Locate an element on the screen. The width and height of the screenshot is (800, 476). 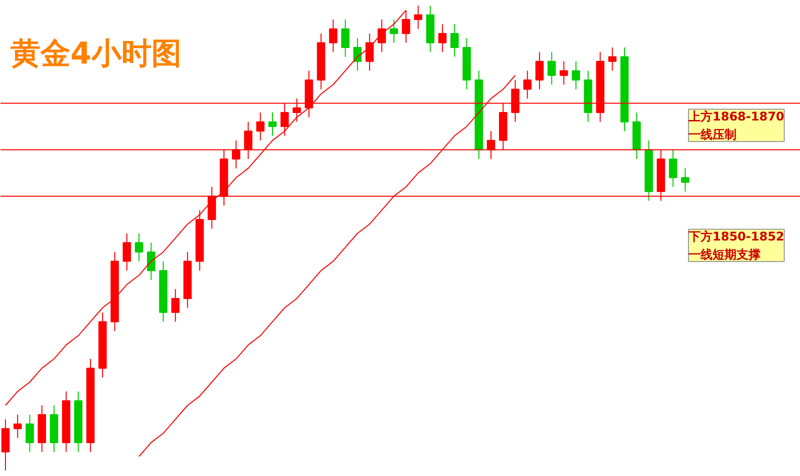
annotation: 上方1868-1870 一线压制 is located at coordinates (736, 125).